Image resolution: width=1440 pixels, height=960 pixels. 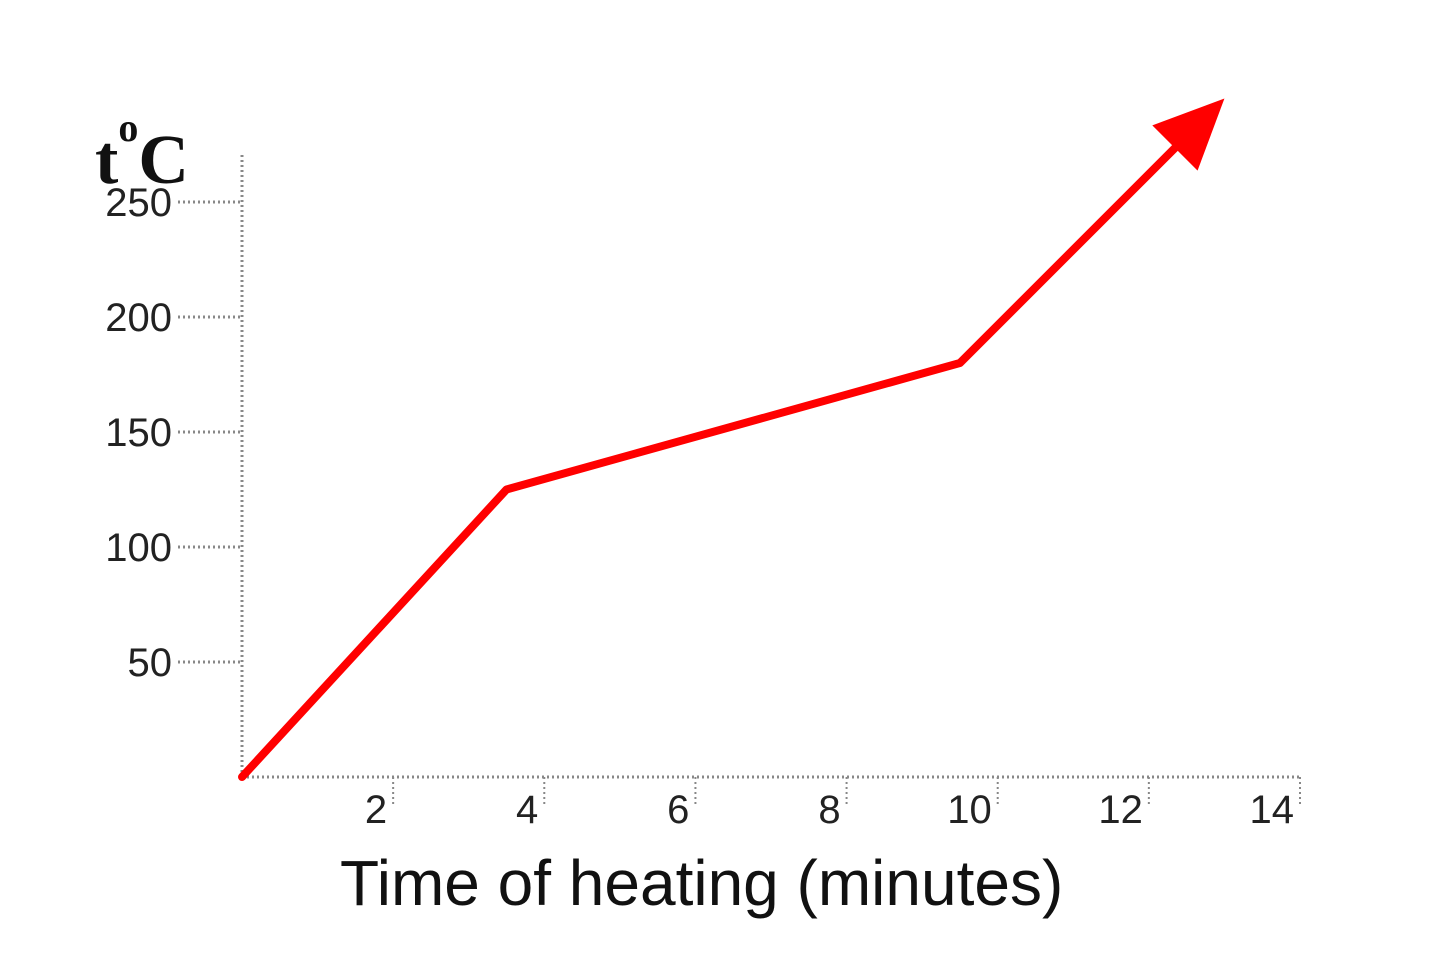 I want to click on y-axis-label-superscript: o, so click(x=128, y=127).